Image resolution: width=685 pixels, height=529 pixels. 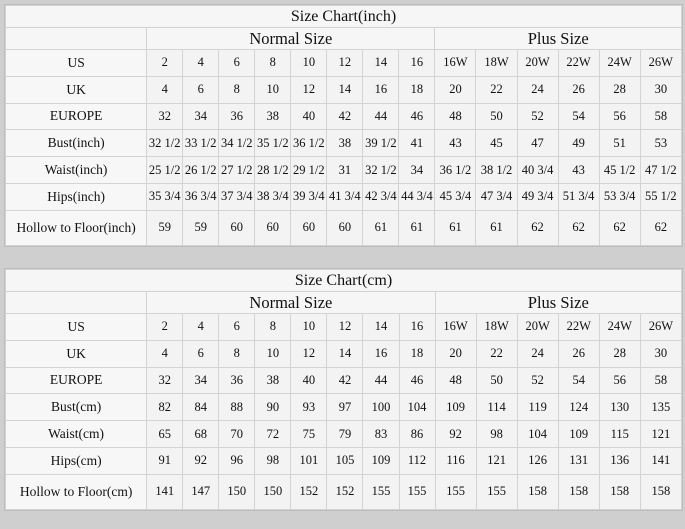 What do you see at coordinates (237, 434) in the screenshot?
I see `size-cell: 70` at bounding box center [237, 434].